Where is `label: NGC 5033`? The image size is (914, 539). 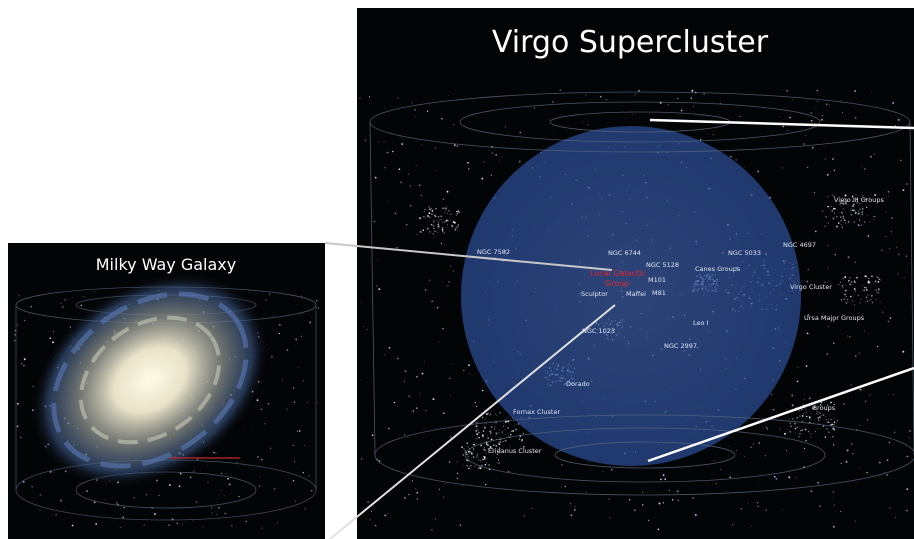 label: NGC 5033 is located at coordinates (744, 253).